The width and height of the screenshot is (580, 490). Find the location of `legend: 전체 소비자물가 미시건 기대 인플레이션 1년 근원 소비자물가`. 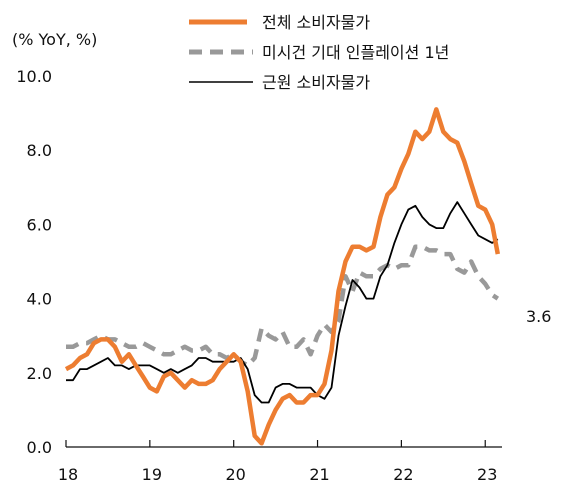

legend: 전체 소비자물가 미시건 기대 인플레이션 1년 근원 소비자물가 is located at coordinates (319, 52).